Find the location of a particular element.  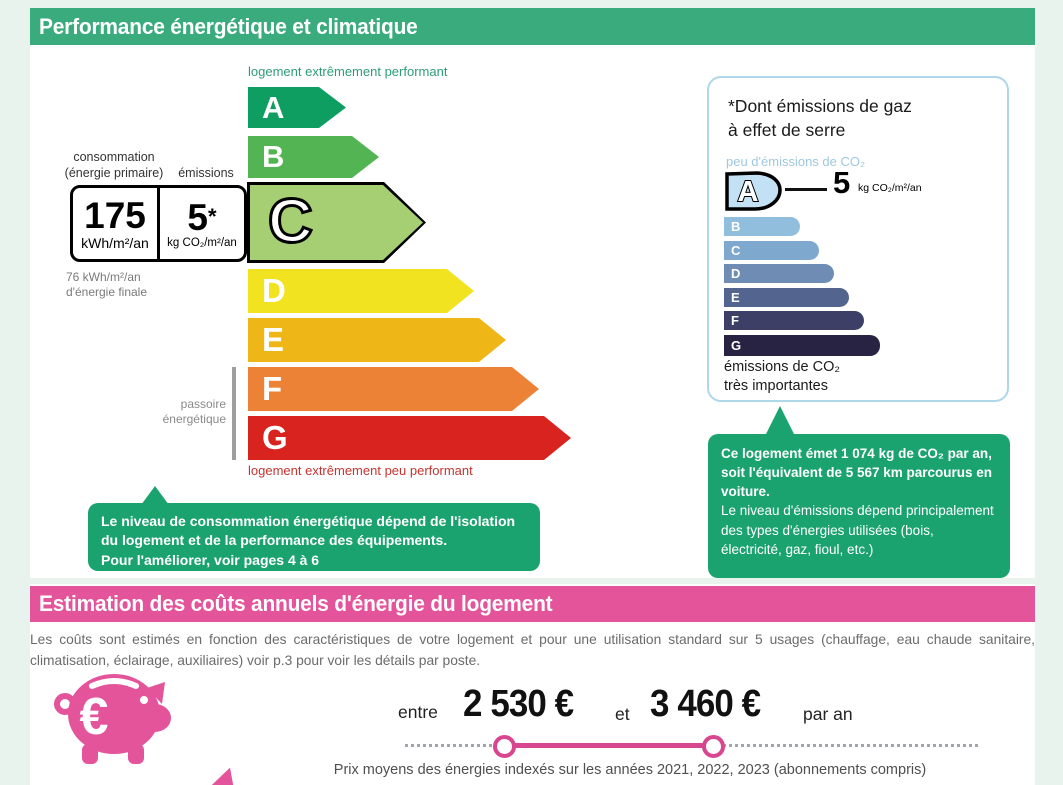

ghg-class-a-arrow: A is located at coordinates (753, 191).